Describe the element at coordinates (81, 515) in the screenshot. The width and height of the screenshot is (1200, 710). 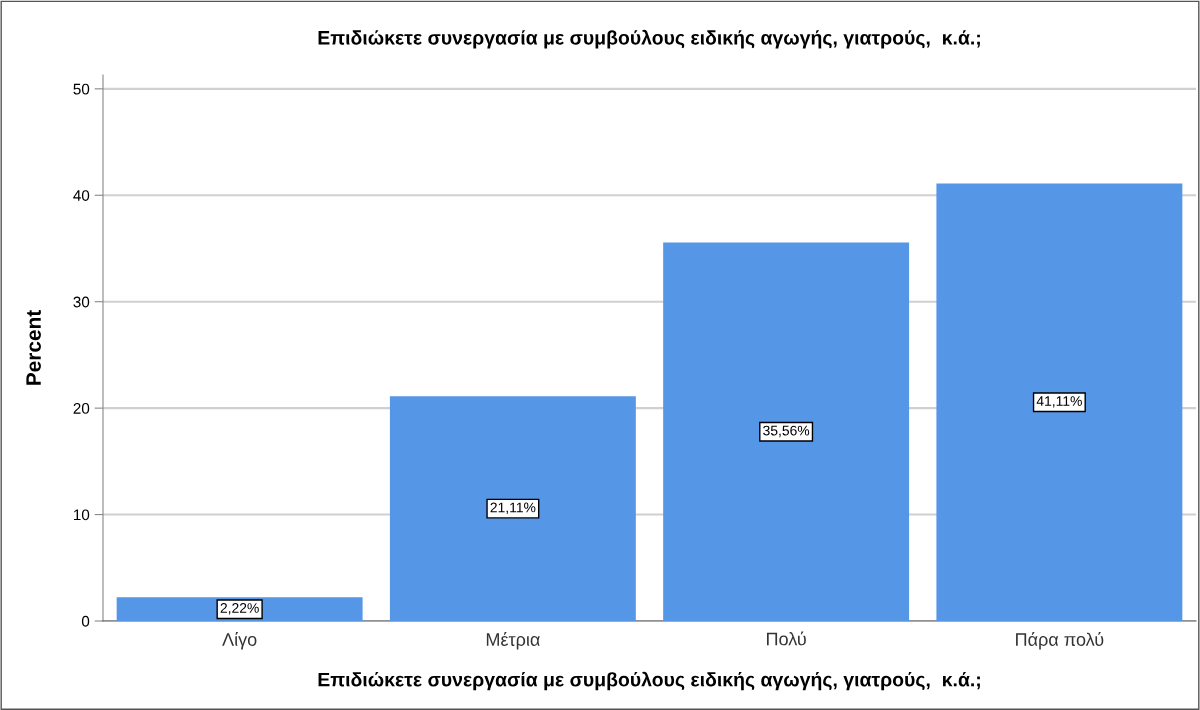
I see `y-tick-label: 10` at that location.